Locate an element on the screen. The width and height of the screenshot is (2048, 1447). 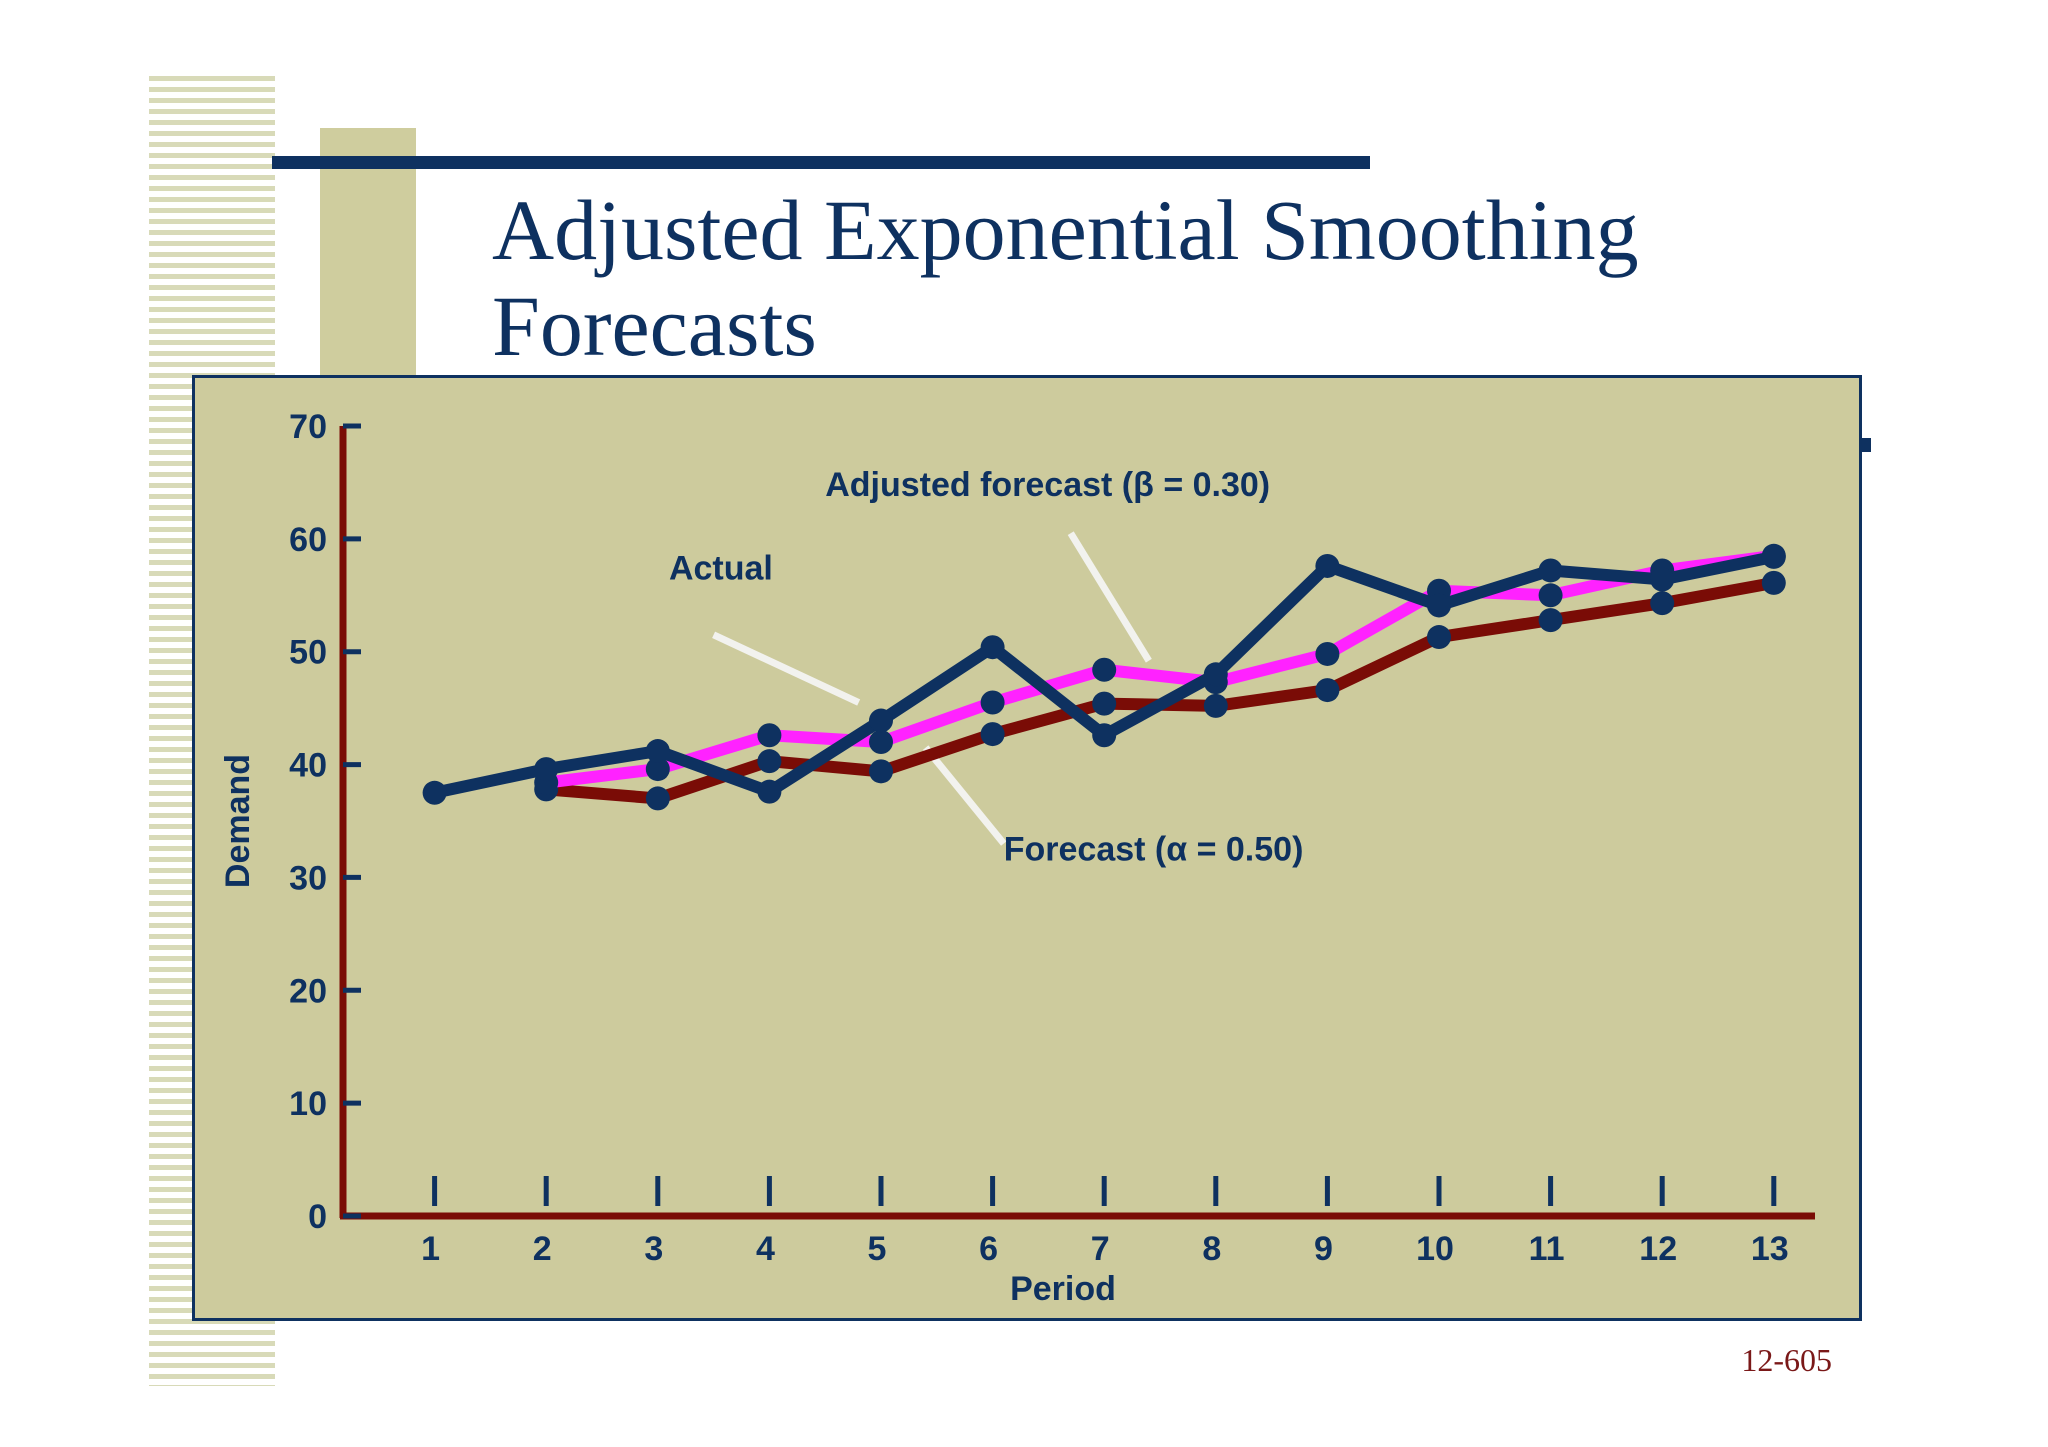
series-actual is located at coordinates (1104, 674).